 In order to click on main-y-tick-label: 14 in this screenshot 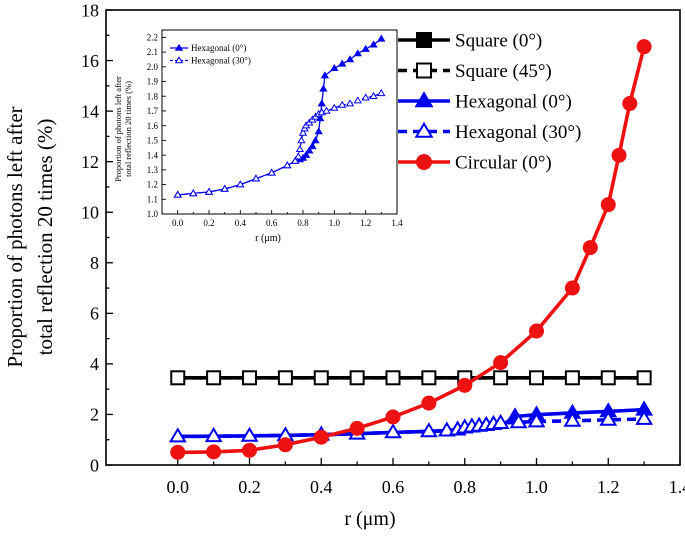, I will do `click(90, 111)`.